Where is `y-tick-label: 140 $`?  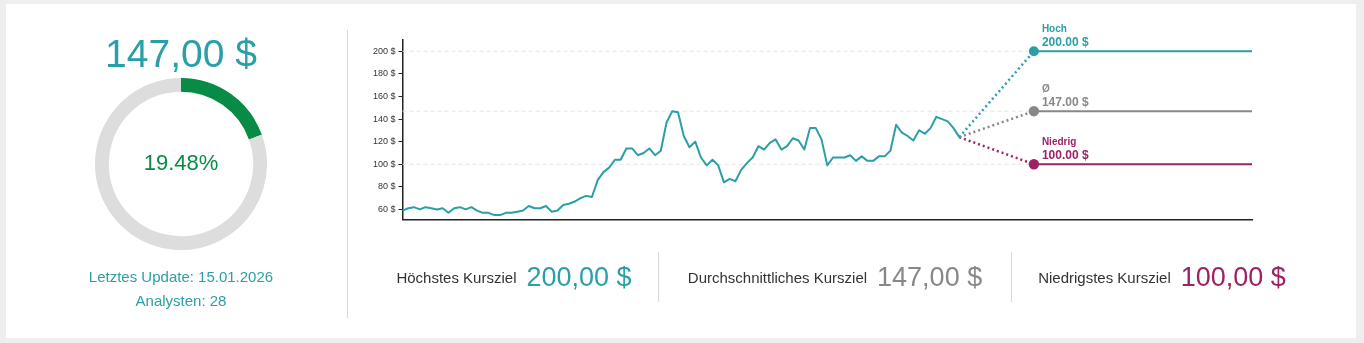
y-tick-label: 140 $ is located at coordinates (384, 118).